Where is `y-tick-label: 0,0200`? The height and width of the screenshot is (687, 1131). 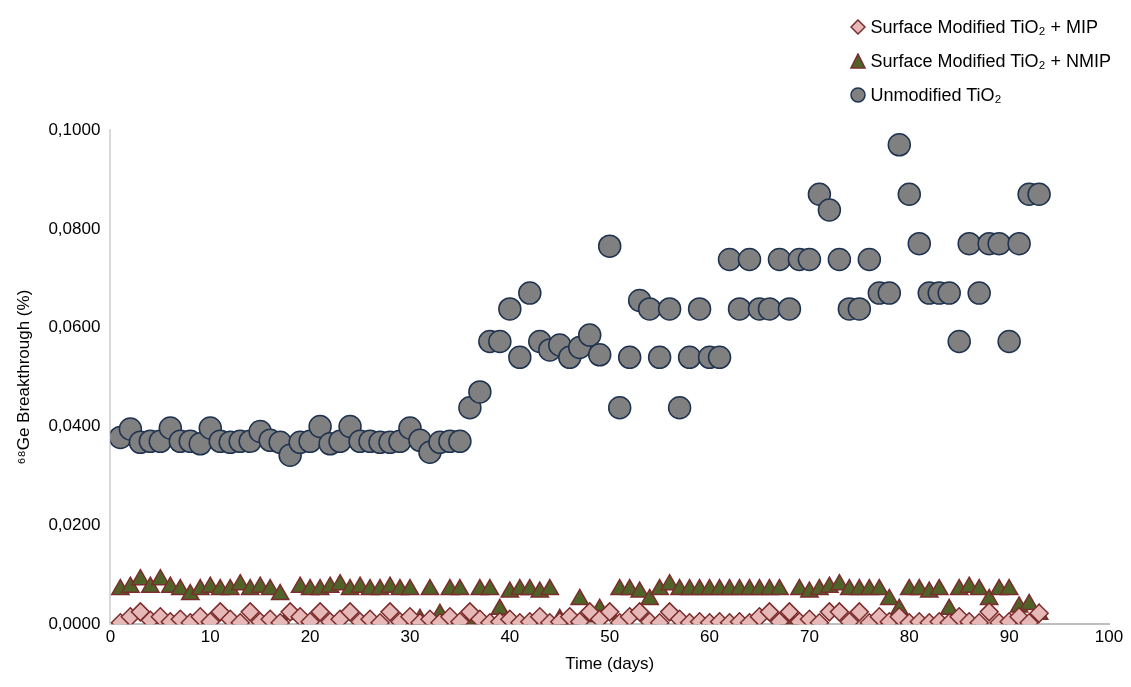 y-tick-label: 0,0200 is located at coordinates (74, 525).